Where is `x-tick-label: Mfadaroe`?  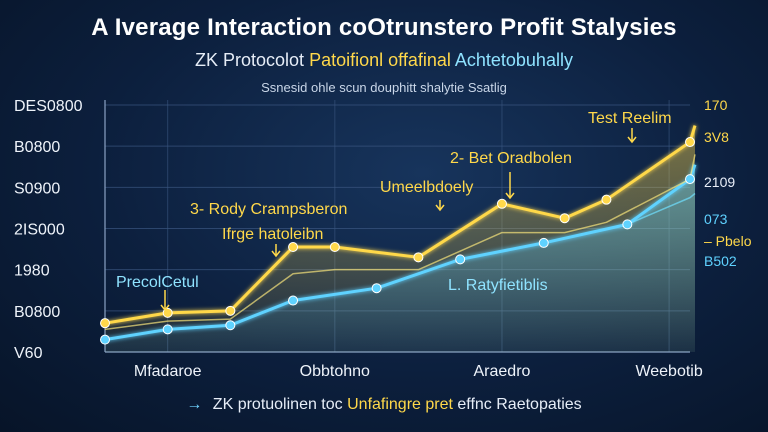 x-tick-label: Mfadaroe is located at coordinates (168, 371).